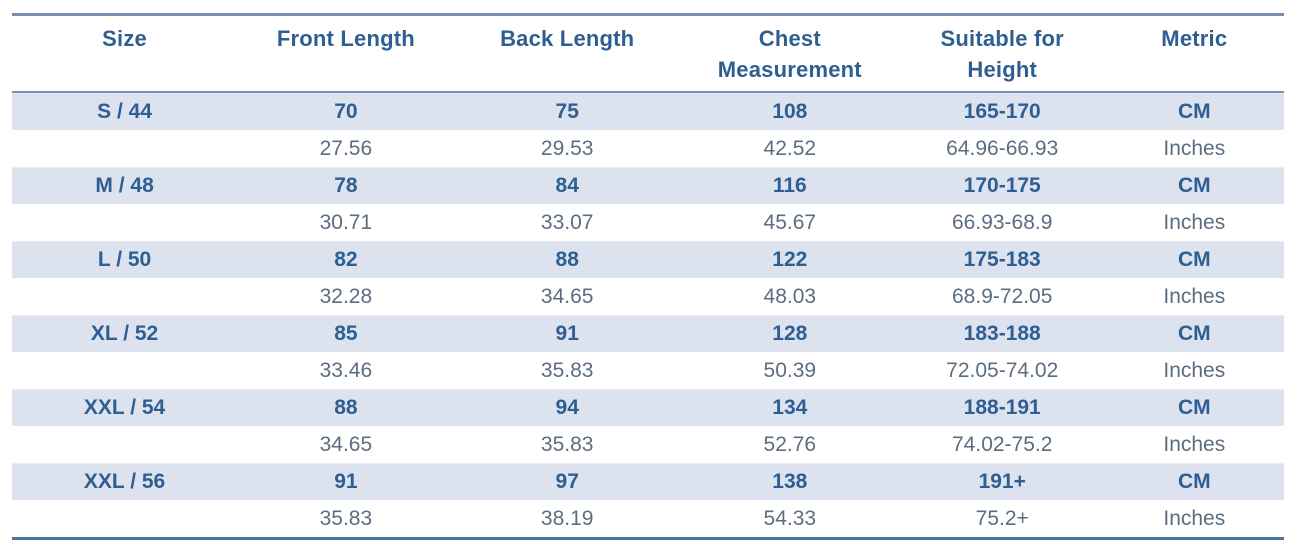 This screenshot has width=1296, height=540. What do you see at coordinates (1002, 53) in the screenshot?
I see `header-suitable-for-height: Suitable for Height` at bounding box center [1002, 53].